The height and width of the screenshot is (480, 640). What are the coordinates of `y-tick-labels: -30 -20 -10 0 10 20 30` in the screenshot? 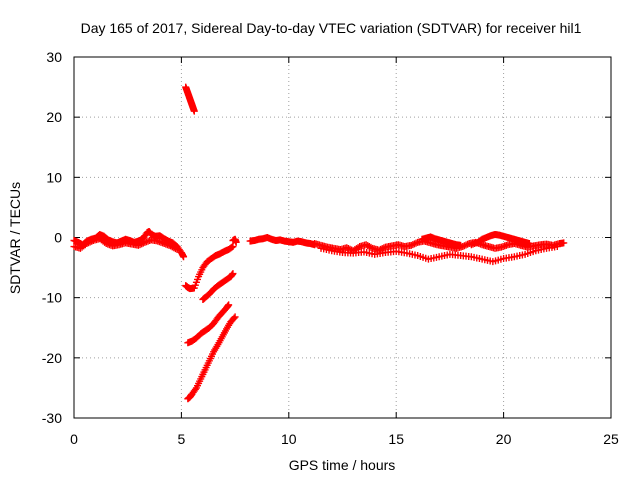 It's located at (52, 237).